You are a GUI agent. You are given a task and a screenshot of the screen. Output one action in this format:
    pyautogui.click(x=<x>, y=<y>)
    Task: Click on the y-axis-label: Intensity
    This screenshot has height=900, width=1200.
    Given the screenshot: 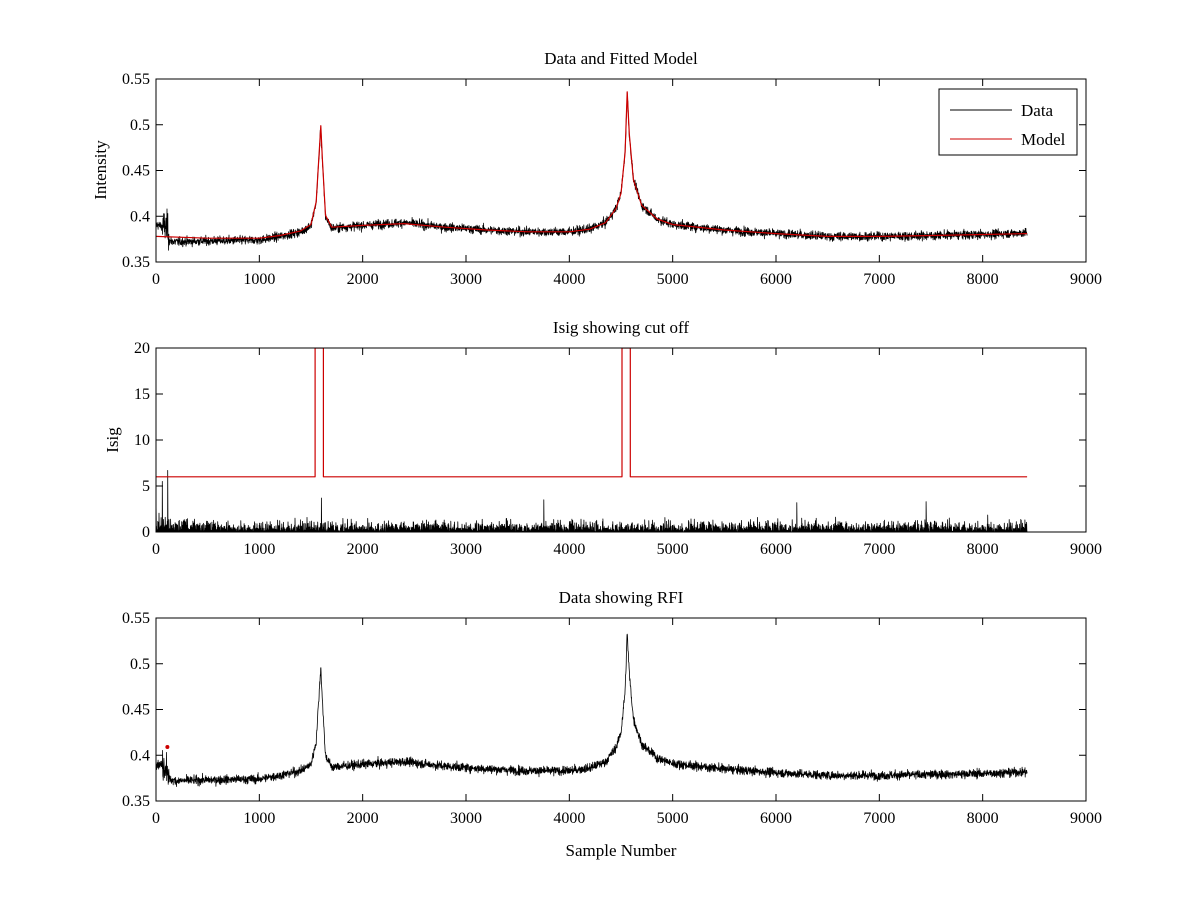 What is the action you would take?
    pyautogui.click(x=100, y=170)
    